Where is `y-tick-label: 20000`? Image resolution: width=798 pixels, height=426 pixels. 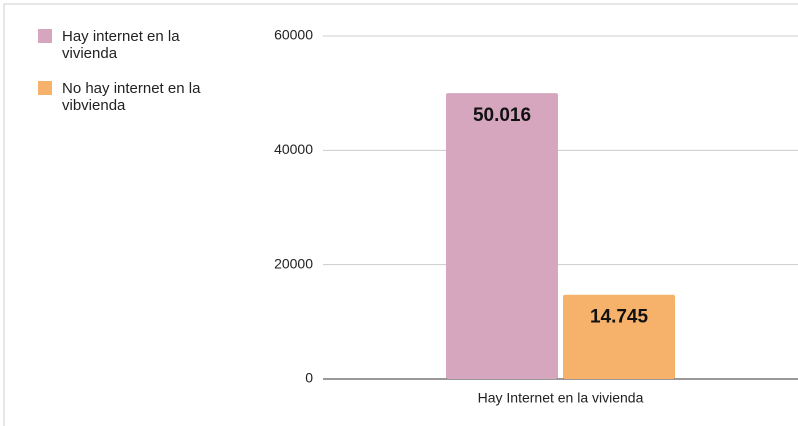 y-tick-label: 20000 is located at coordinates (293, 263).